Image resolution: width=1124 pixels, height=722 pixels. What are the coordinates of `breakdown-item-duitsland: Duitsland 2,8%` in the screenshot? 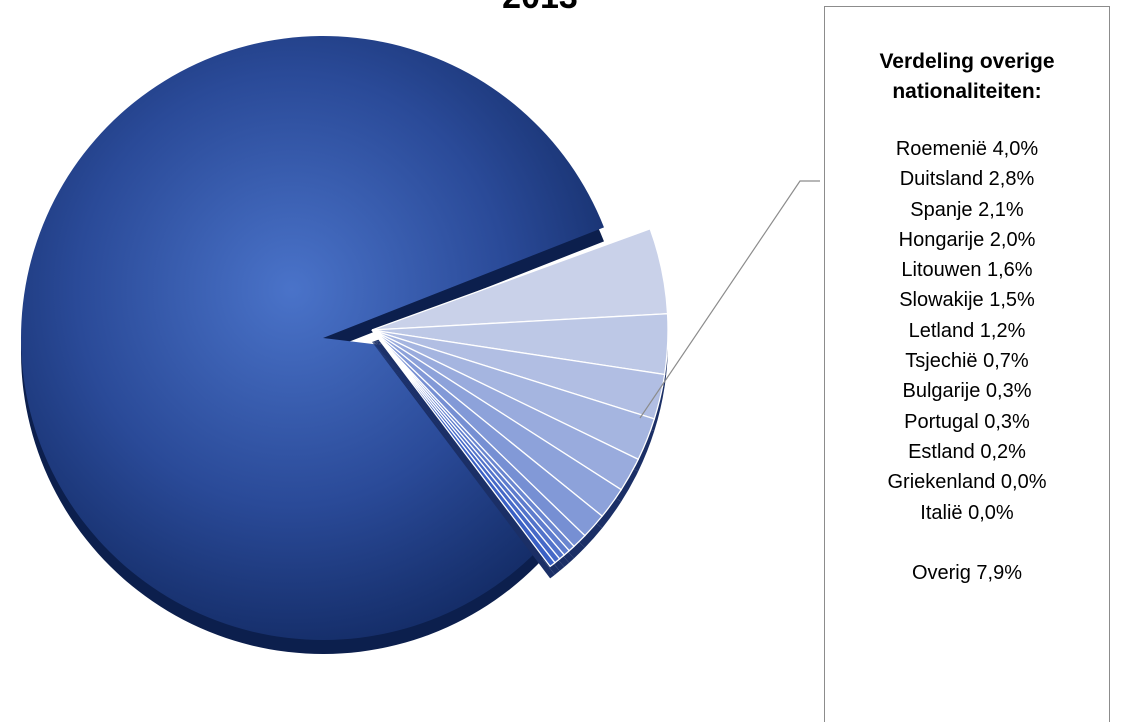 It's located at (967, 179).